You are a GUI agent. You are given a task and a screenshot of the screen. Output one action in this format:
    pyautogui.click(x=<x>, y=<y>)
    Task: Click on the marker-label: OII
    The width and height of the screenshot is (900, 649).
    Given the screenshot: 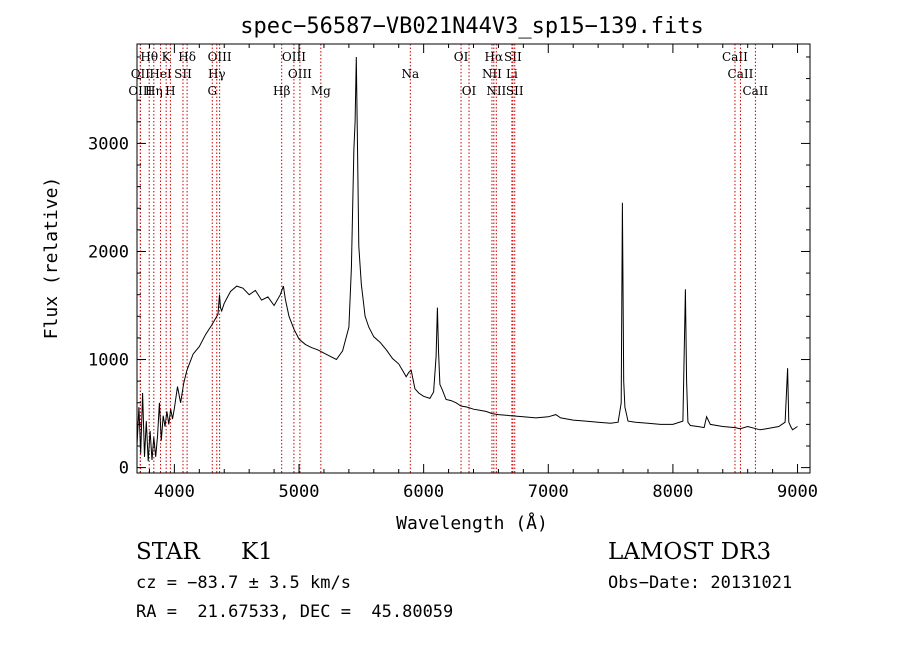 What is the action you would take?
    pyautogui.click(x=141, y=74)
    